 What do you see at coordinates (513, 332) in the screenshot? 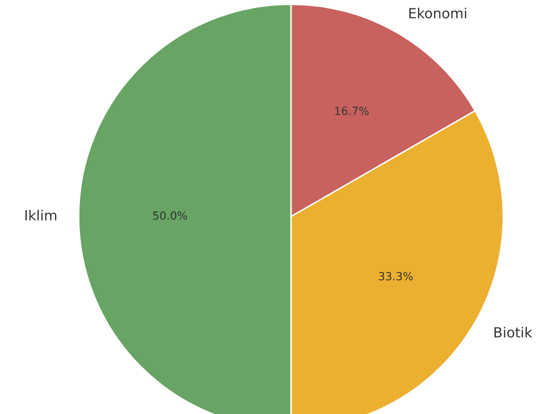
I see `slice-label: Biotik` at bounding box center [513, 332].